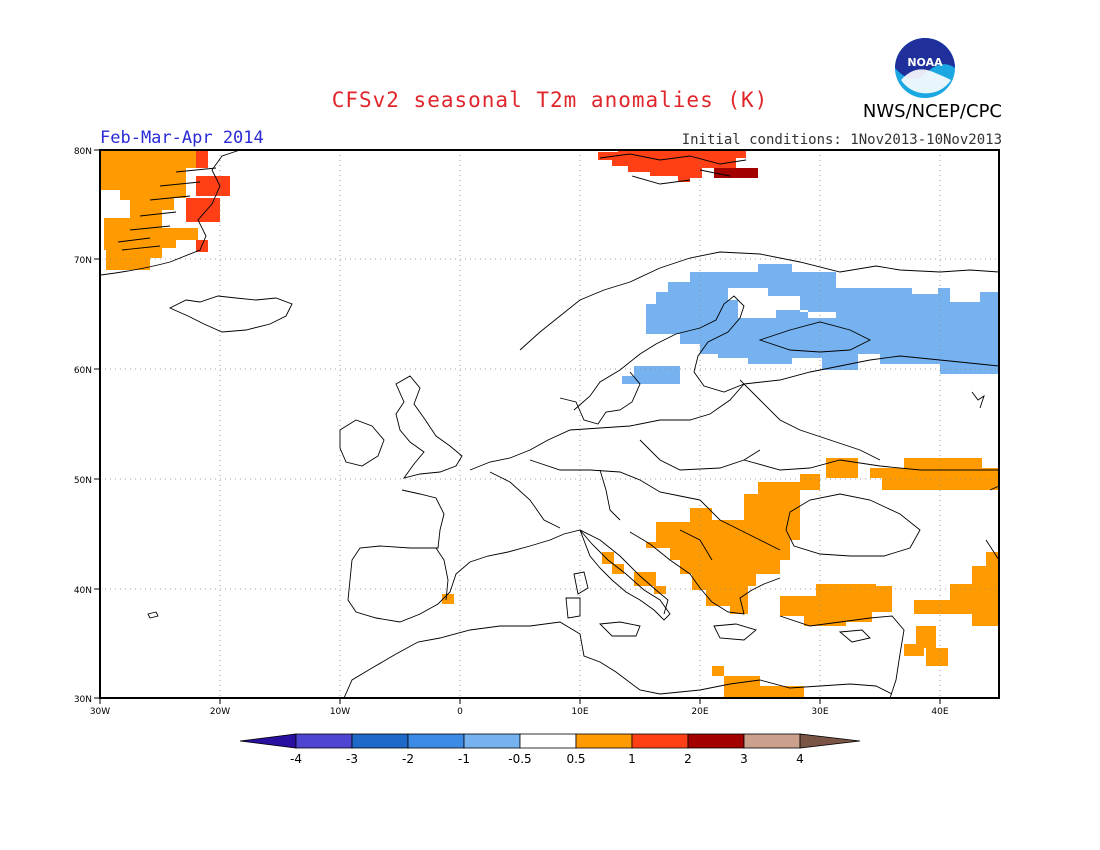  I want to click on anomaly-region-greenland, so click(149, 210).